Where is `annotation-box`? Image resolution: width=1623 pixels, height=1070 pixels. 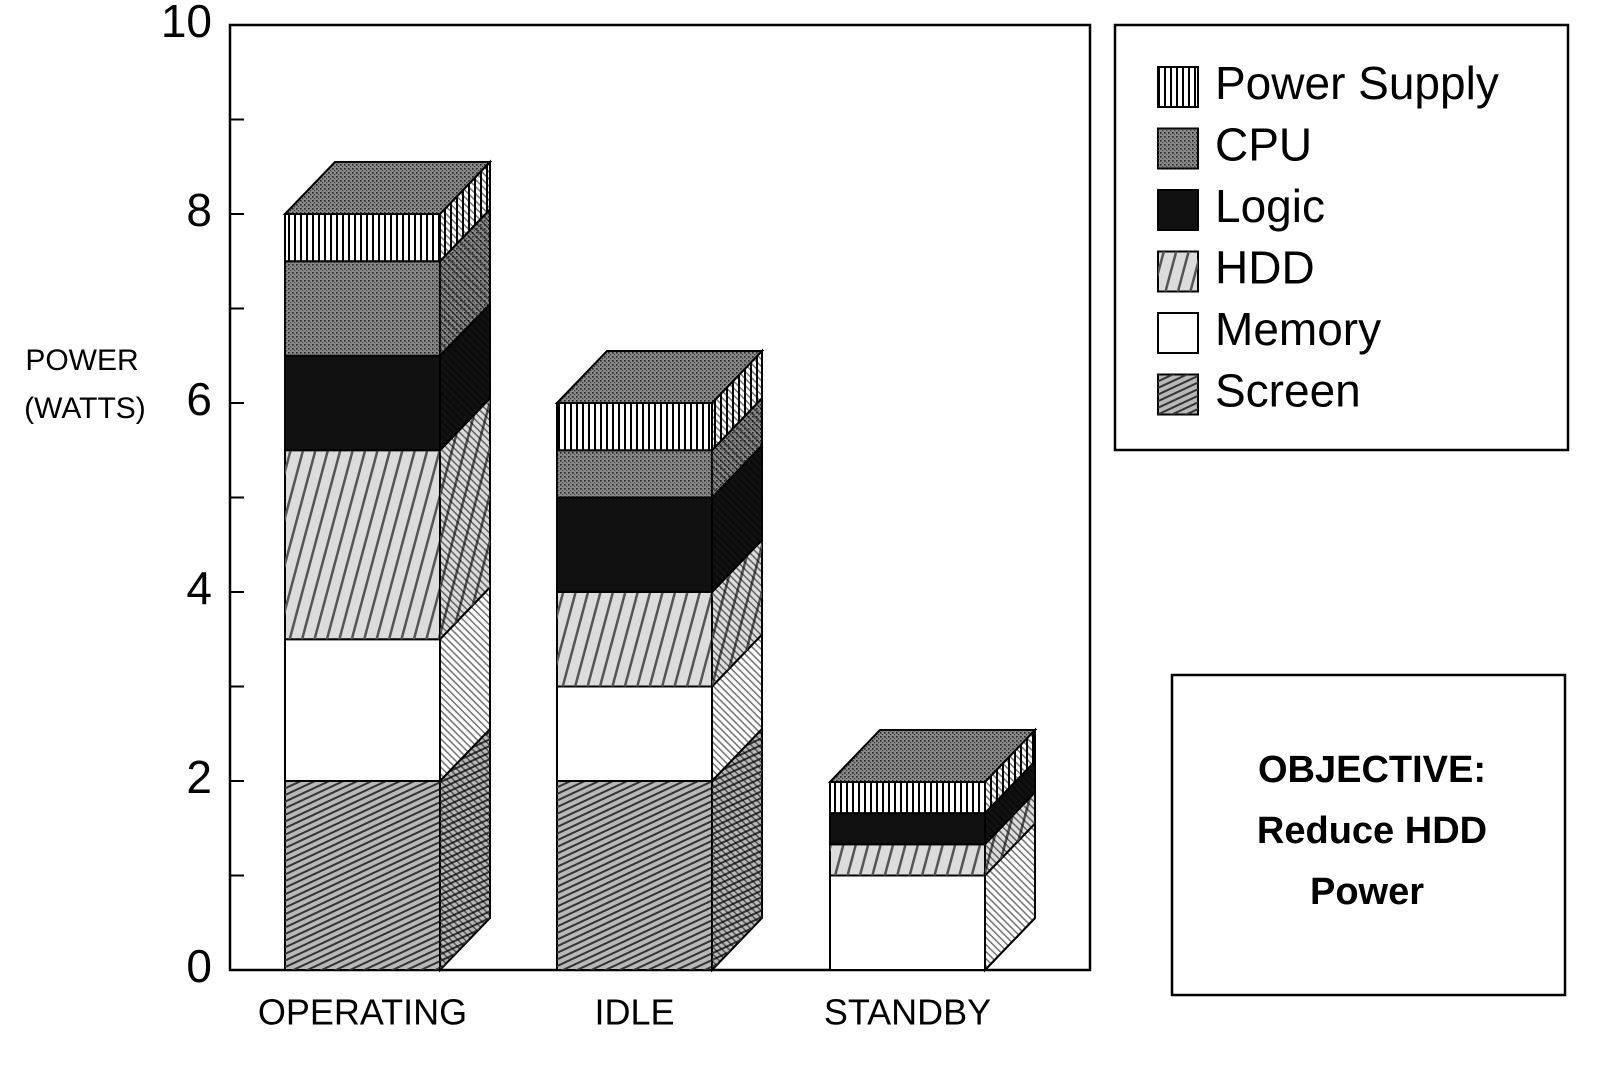
annotation-box is located at coordinates (1368, 835).